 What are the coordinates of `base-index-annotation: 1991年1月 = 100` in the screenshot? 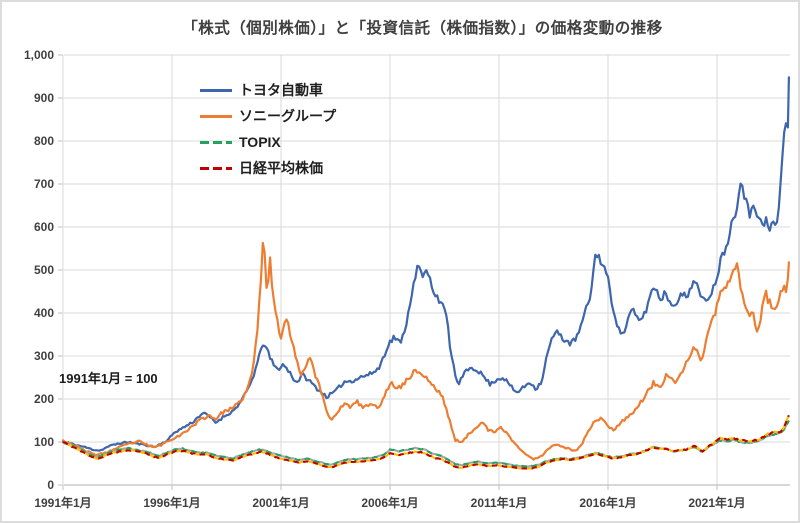 It's located at (108, 378).